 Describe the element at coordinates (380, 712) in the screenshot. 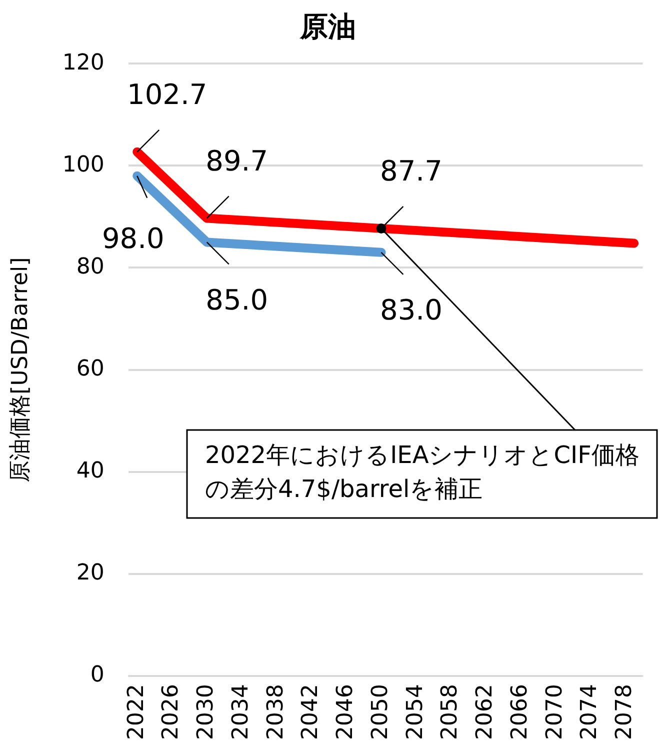

I see `x-tick-label: 2050` at that location.